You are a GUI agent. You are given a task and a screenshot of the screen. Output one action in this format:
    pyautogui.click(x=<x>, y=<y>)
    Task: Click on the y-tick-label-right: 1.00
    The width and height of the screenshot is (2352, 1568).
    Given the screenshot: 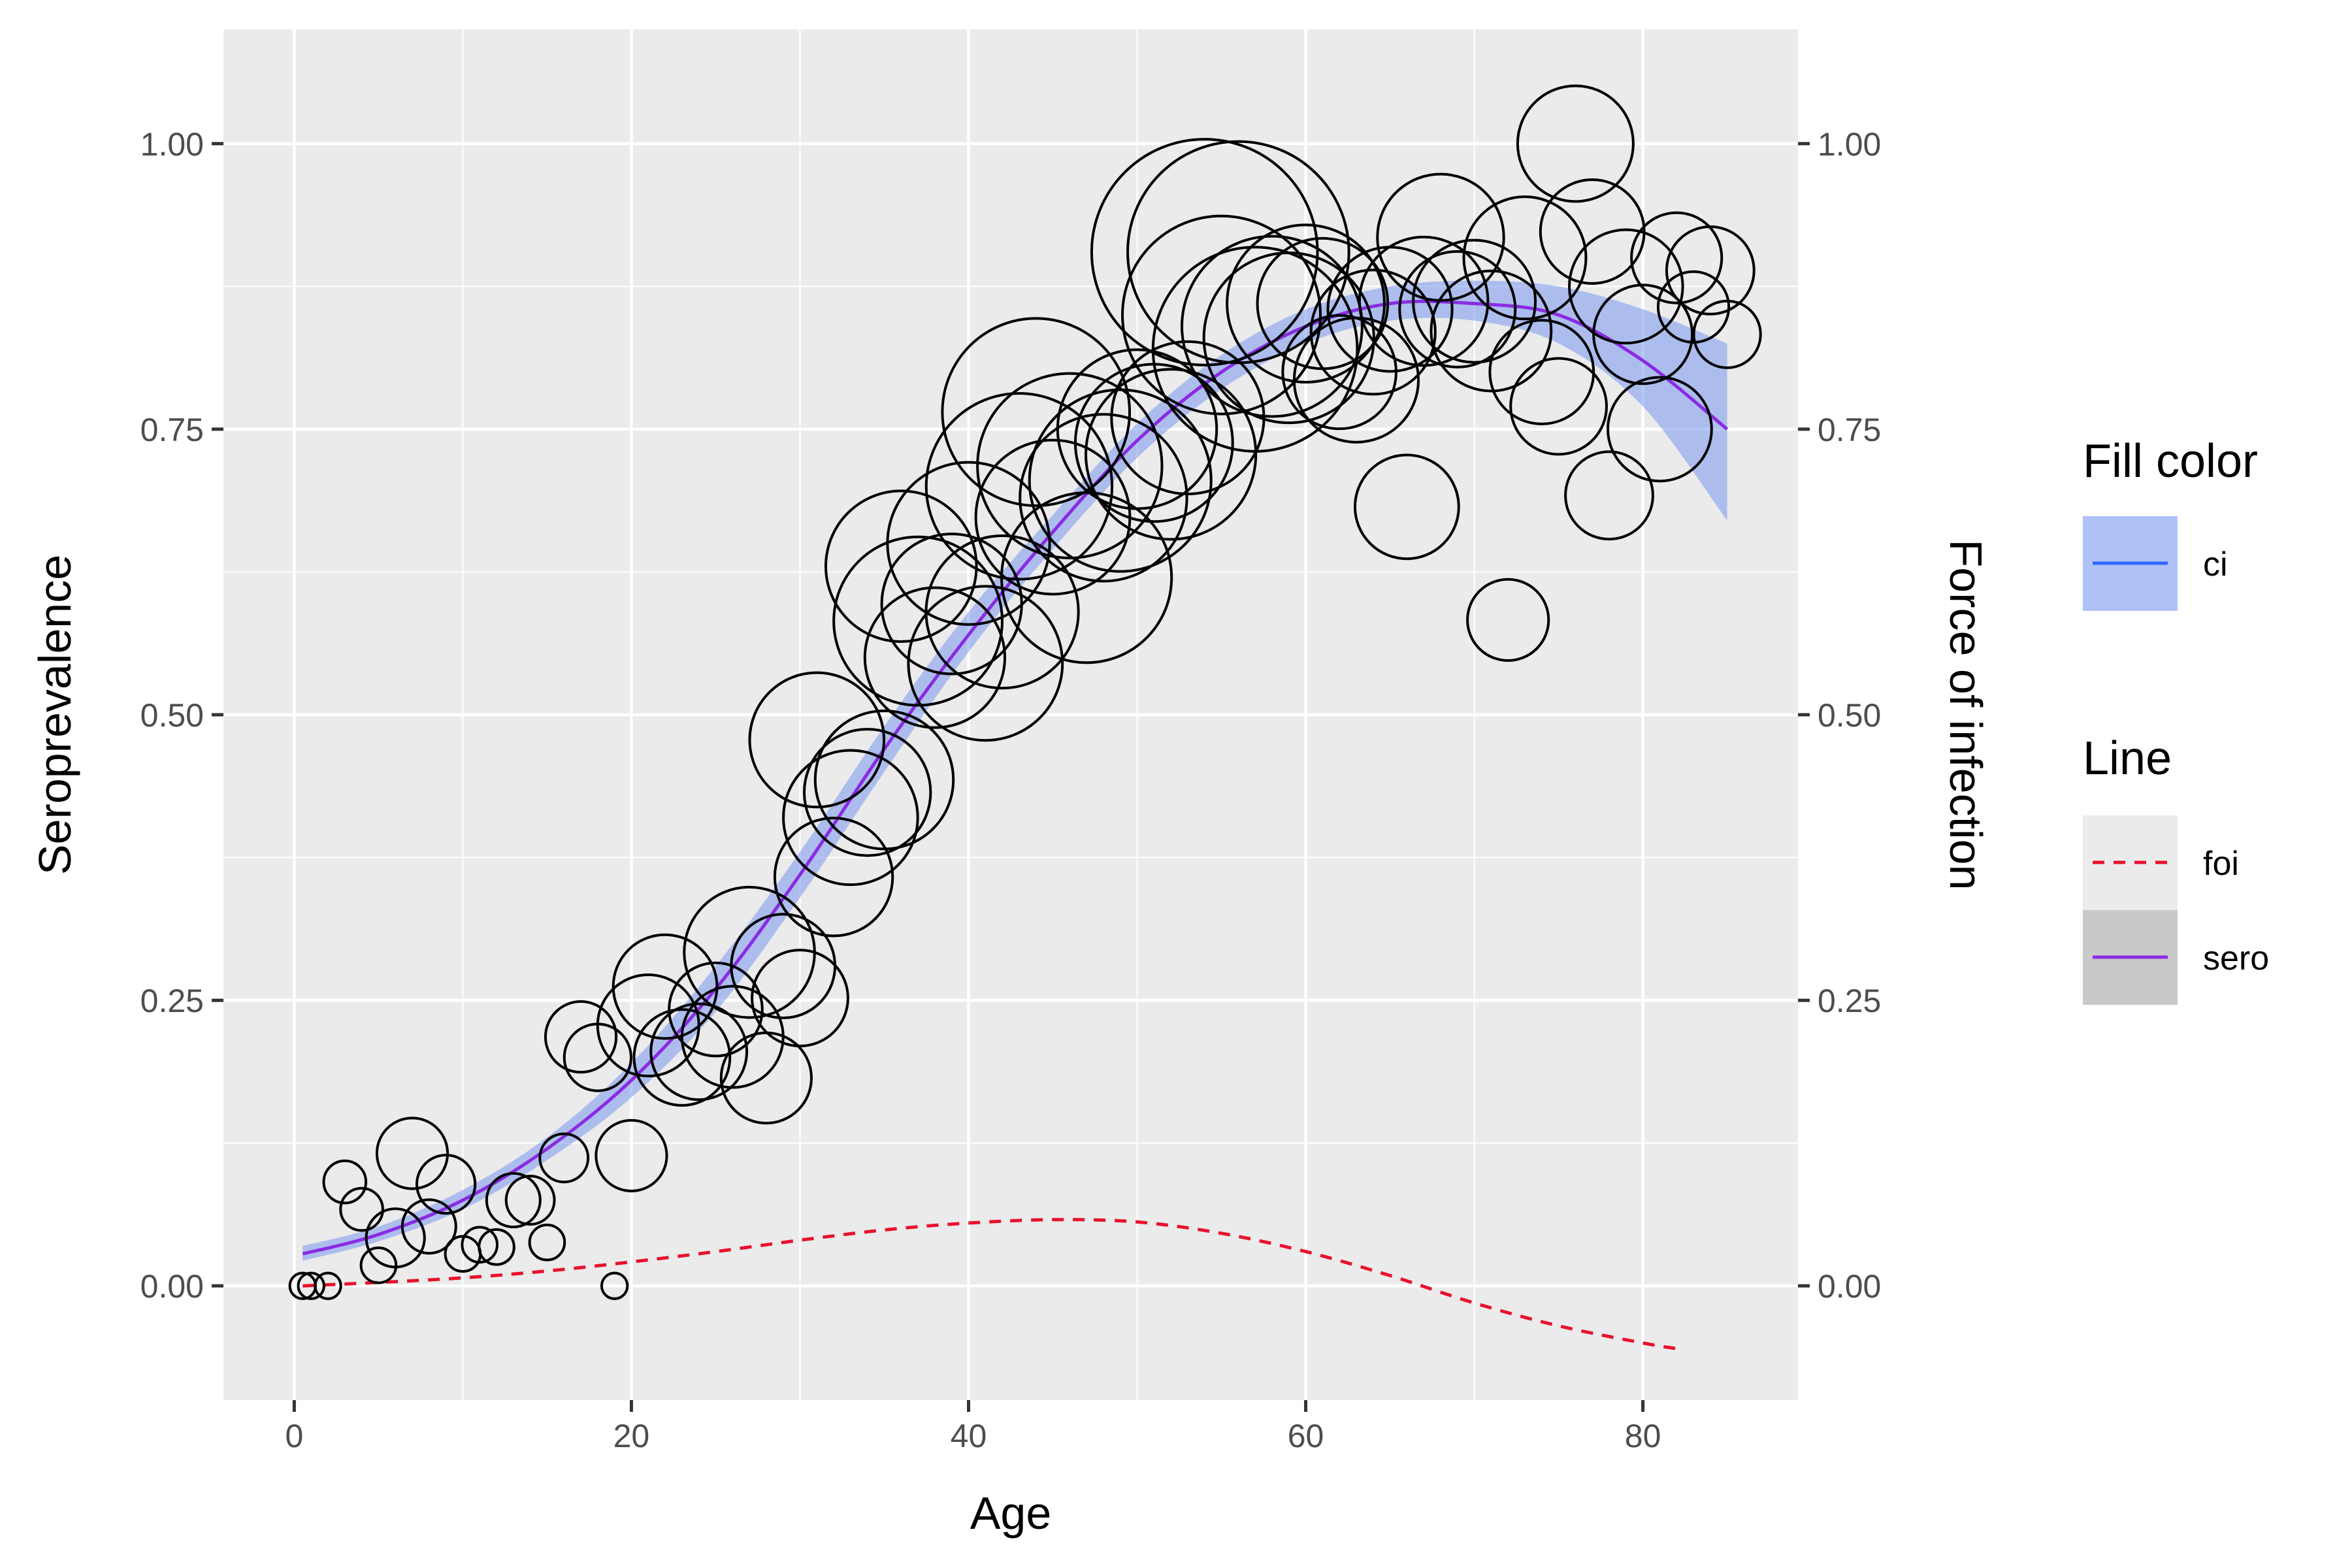 What is the action you would take?
    pyautogui.click(x=1849, y=144)
    